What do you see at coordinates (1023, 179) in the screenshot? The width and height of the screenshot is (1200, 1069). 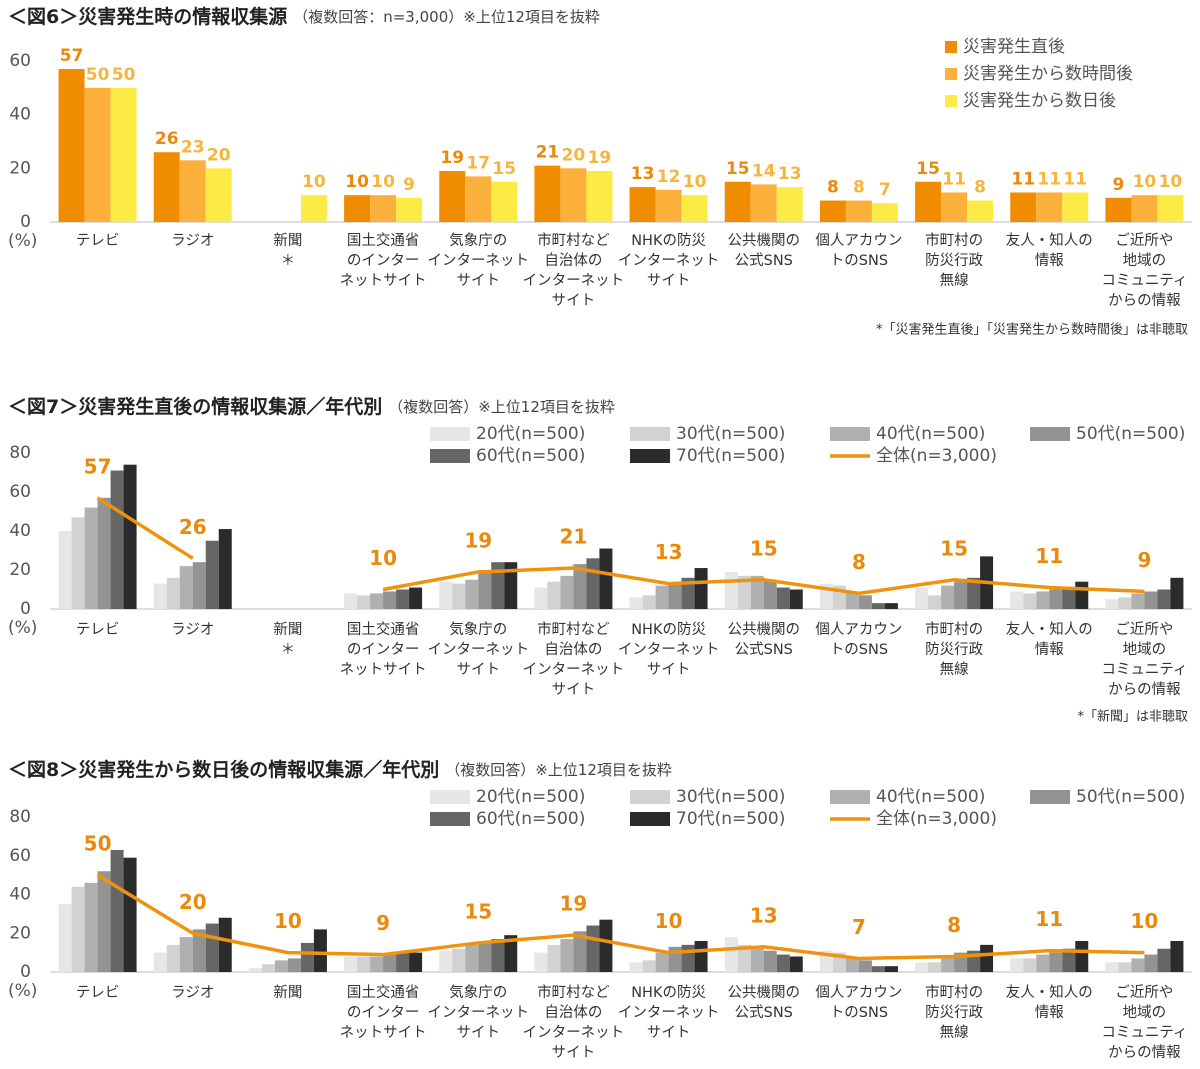 I see `value-label: 11` at bounding box center [1023, 179].